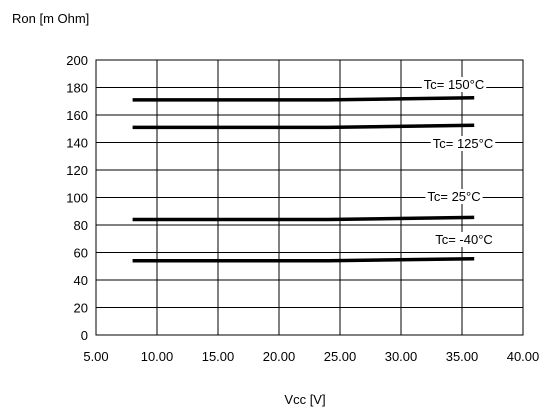  I want to click on y-tick-label: 160, so click(77, 115).